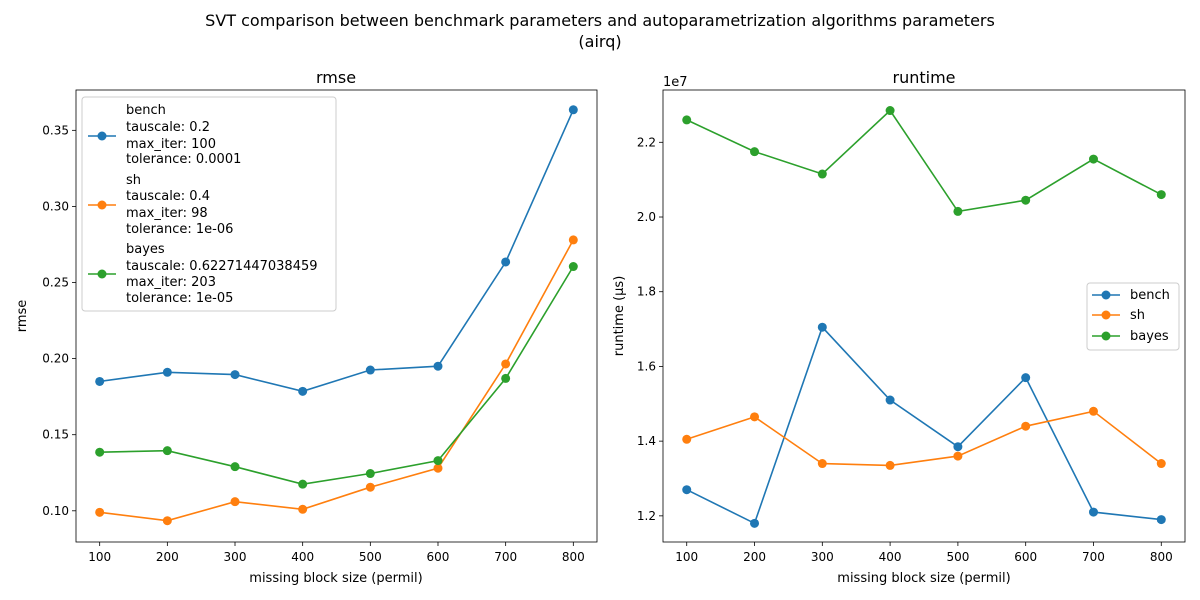  I want to click on runtime-x-tick-label: 200, so click(754, 557).